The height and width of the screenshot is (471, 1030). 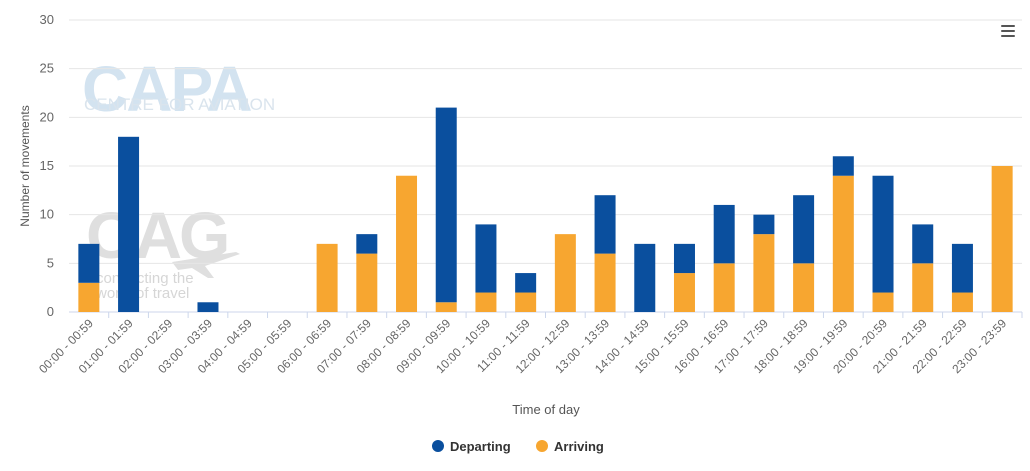 I want to click on legend: Departing Arriving, so click(x=518, y=446).